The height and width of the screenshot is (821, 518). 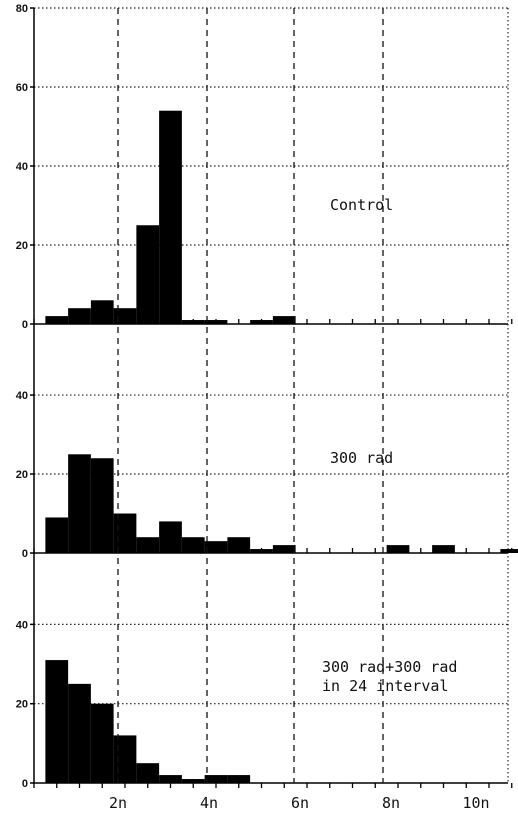 What do you see at coordinates (389, 676) in the screenshot?
I see `panel-label: 300 rad+300 rad in 24 interval` at bounding box center [389, 676].